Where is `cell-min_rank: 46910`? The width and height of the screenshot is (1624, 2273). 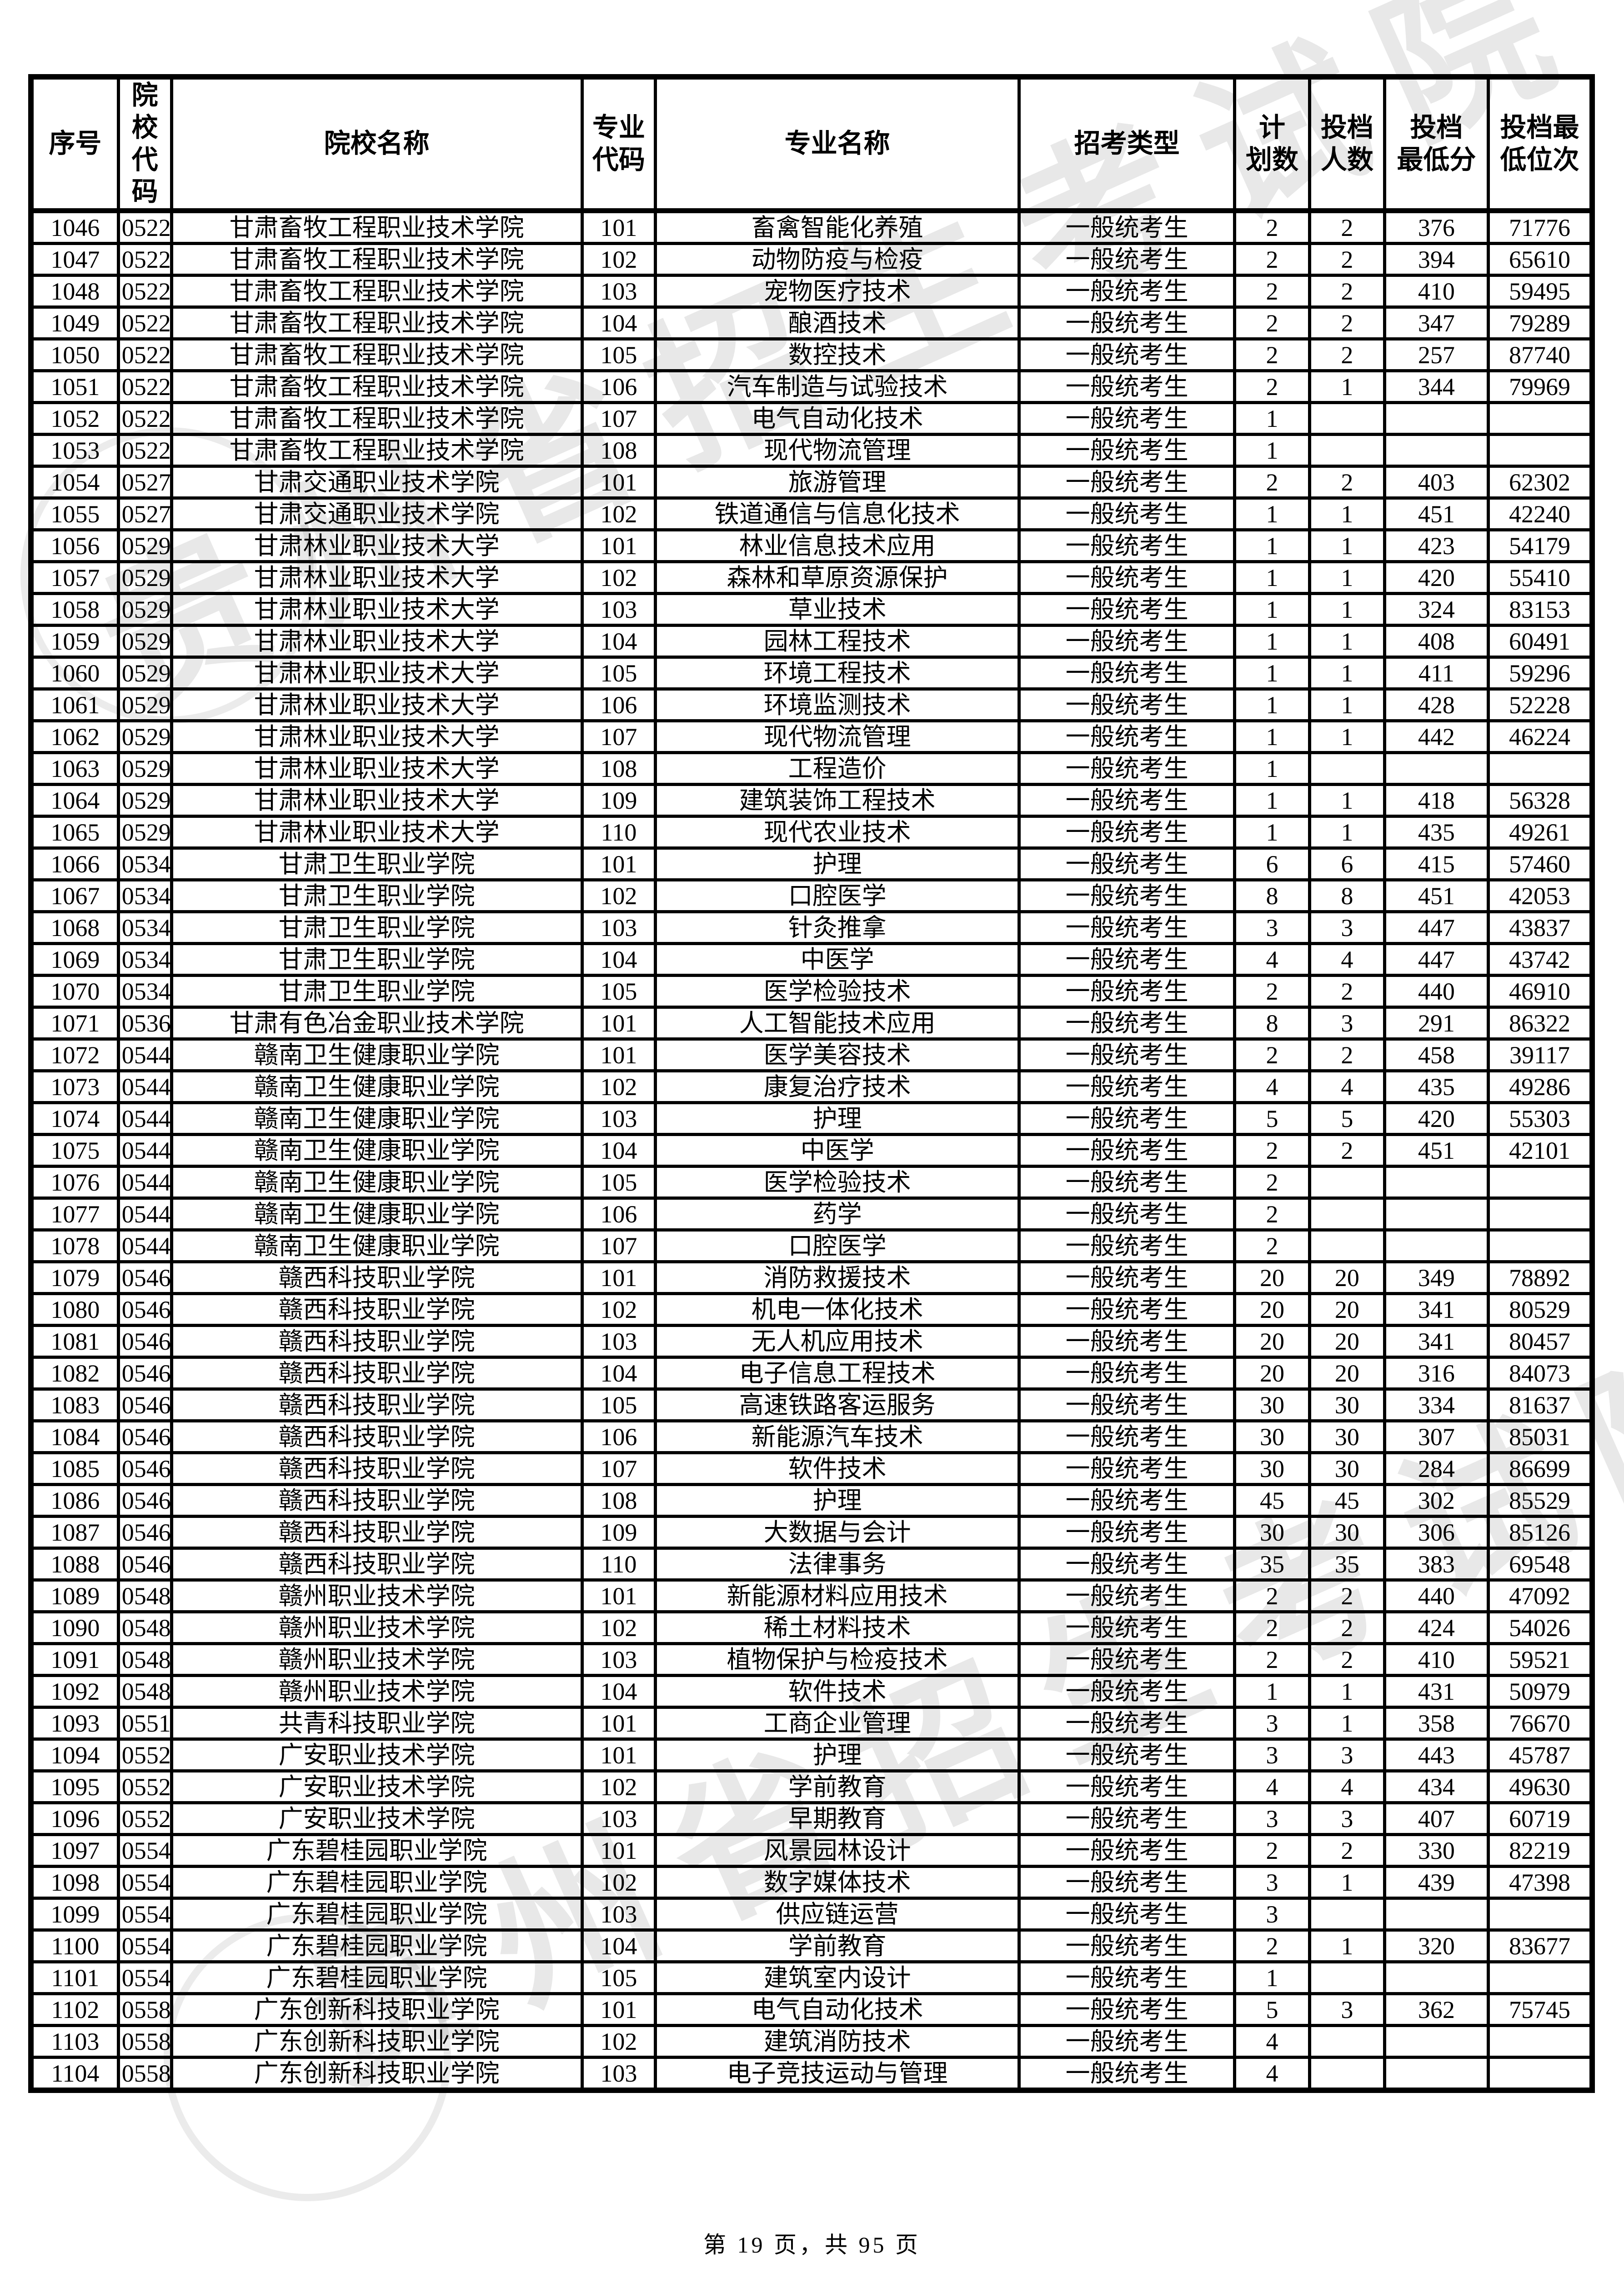 cell-min_rank: 46910 is located at coordinates (1540, 991).